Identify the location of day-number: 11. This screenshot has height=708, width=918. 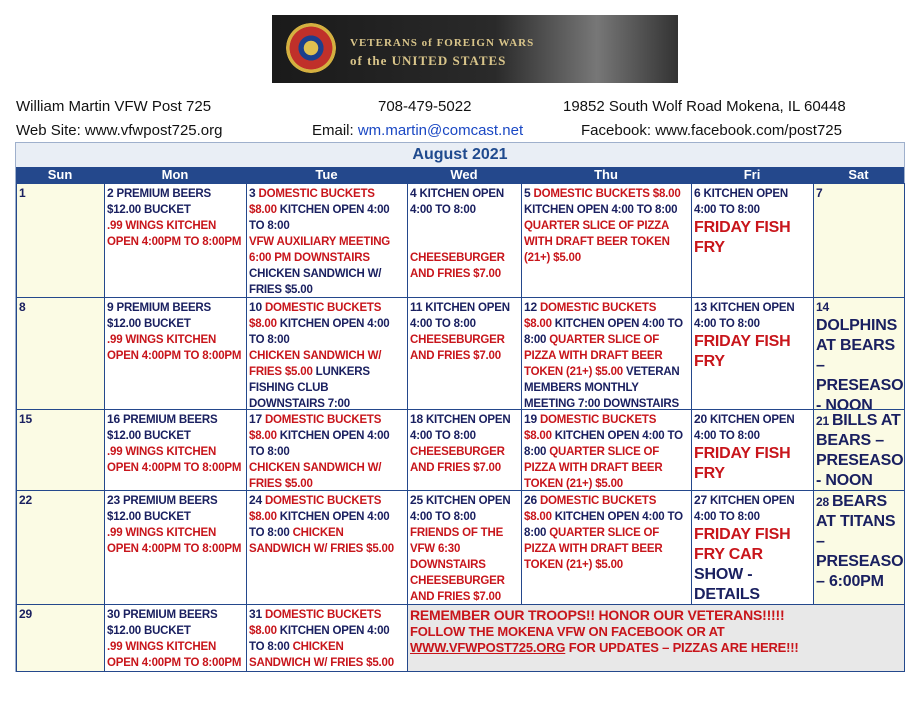
(416, 307).